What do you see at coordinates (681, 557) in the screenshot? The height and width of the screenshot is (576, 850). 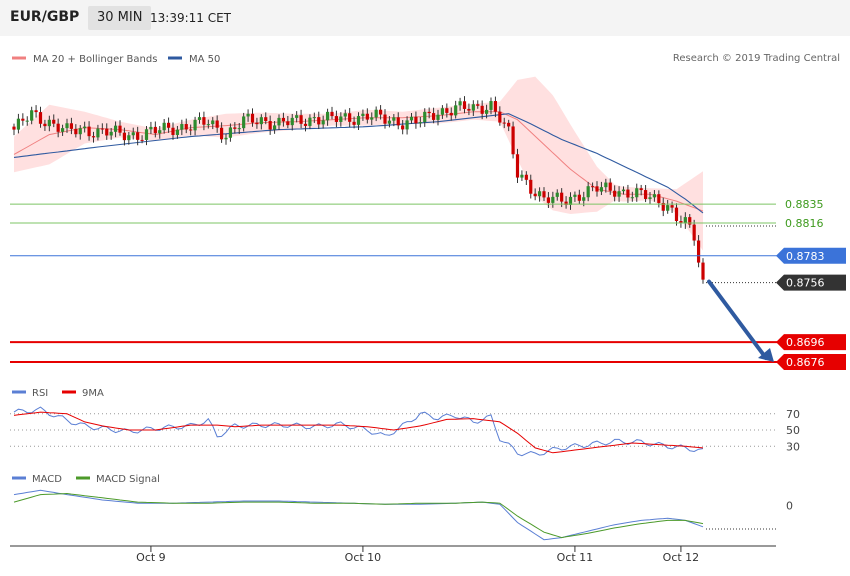 I see `time-tick-label: Oct 12` at bounding box center [681, 557].